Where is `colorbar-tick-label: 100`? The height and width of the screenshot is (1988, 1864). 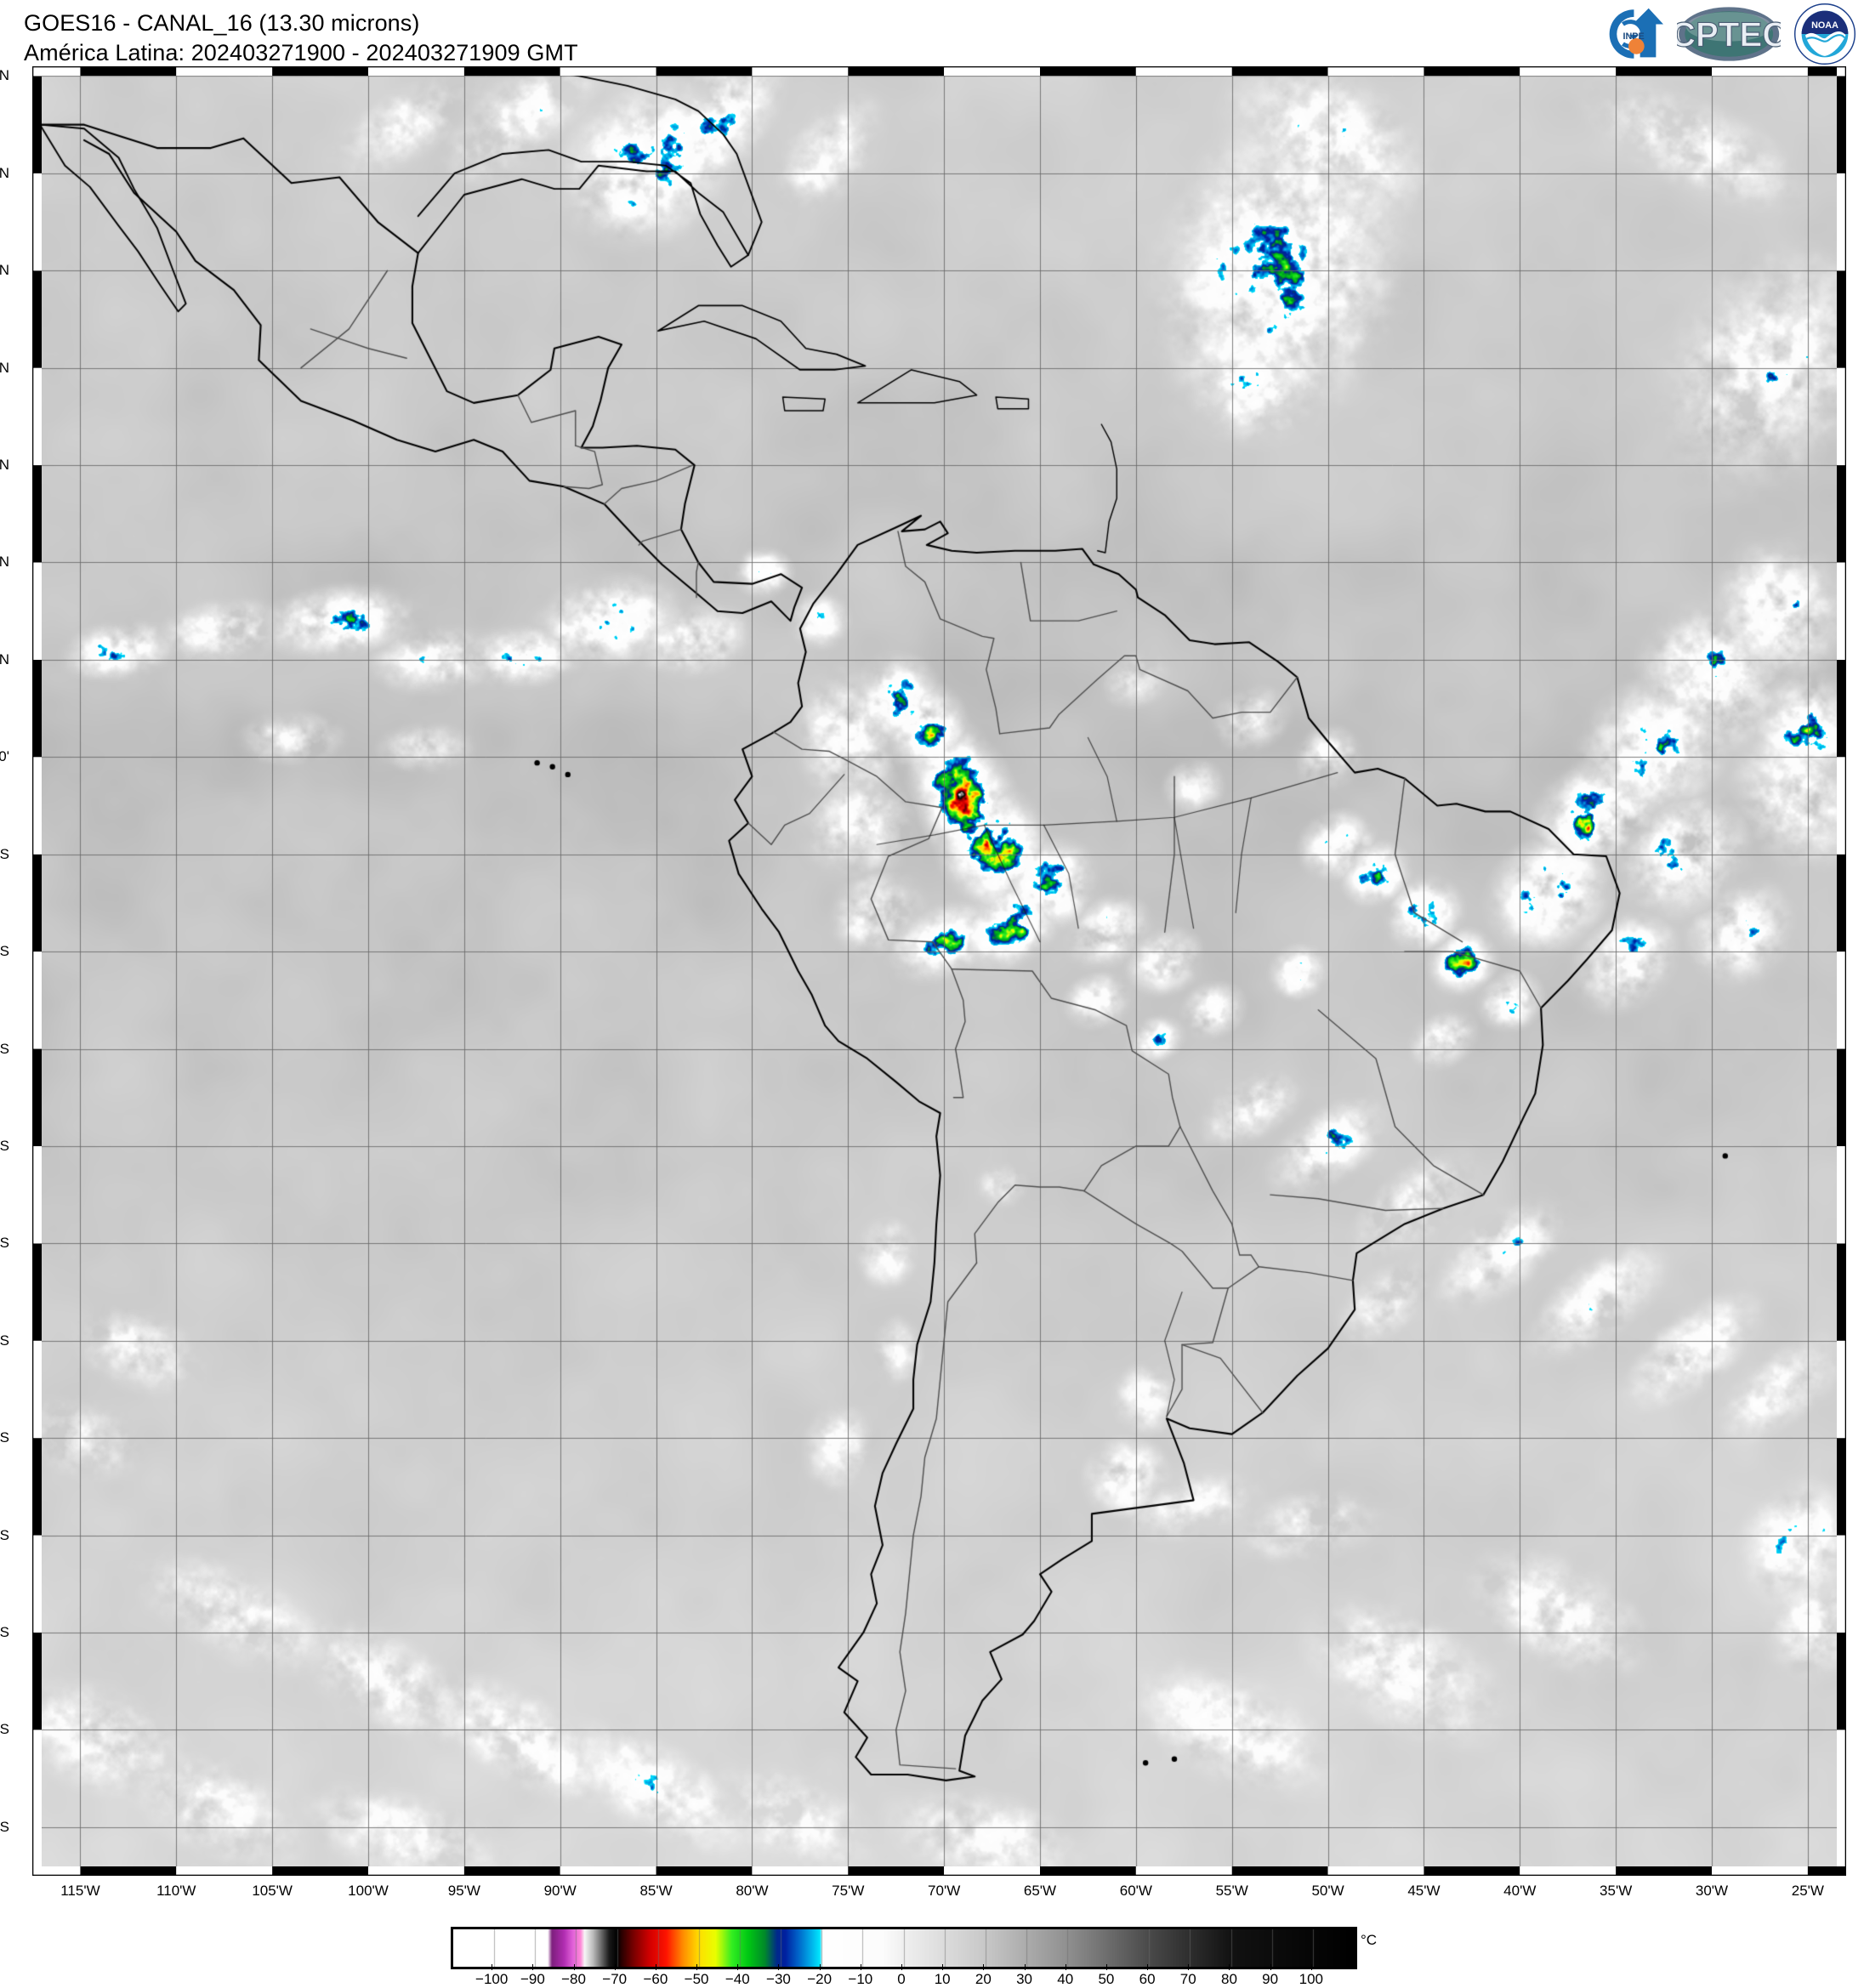 colorbar-tick-label: 100 is located at coordinates (1311, 1979).